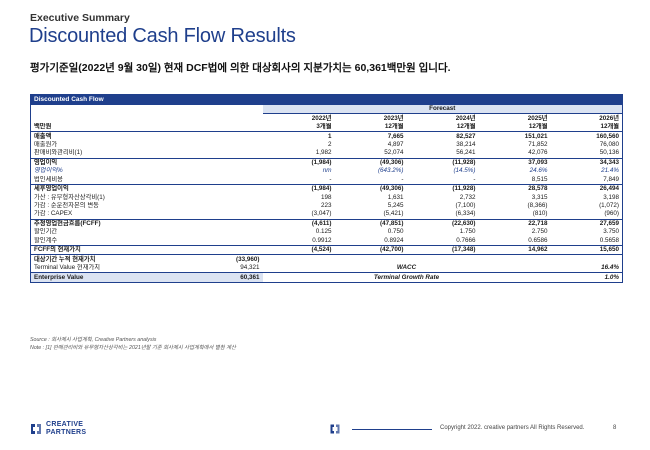  Describe the element at coordinates (611, 197) in the screenshot. I see `cell: 3,198` at that location.